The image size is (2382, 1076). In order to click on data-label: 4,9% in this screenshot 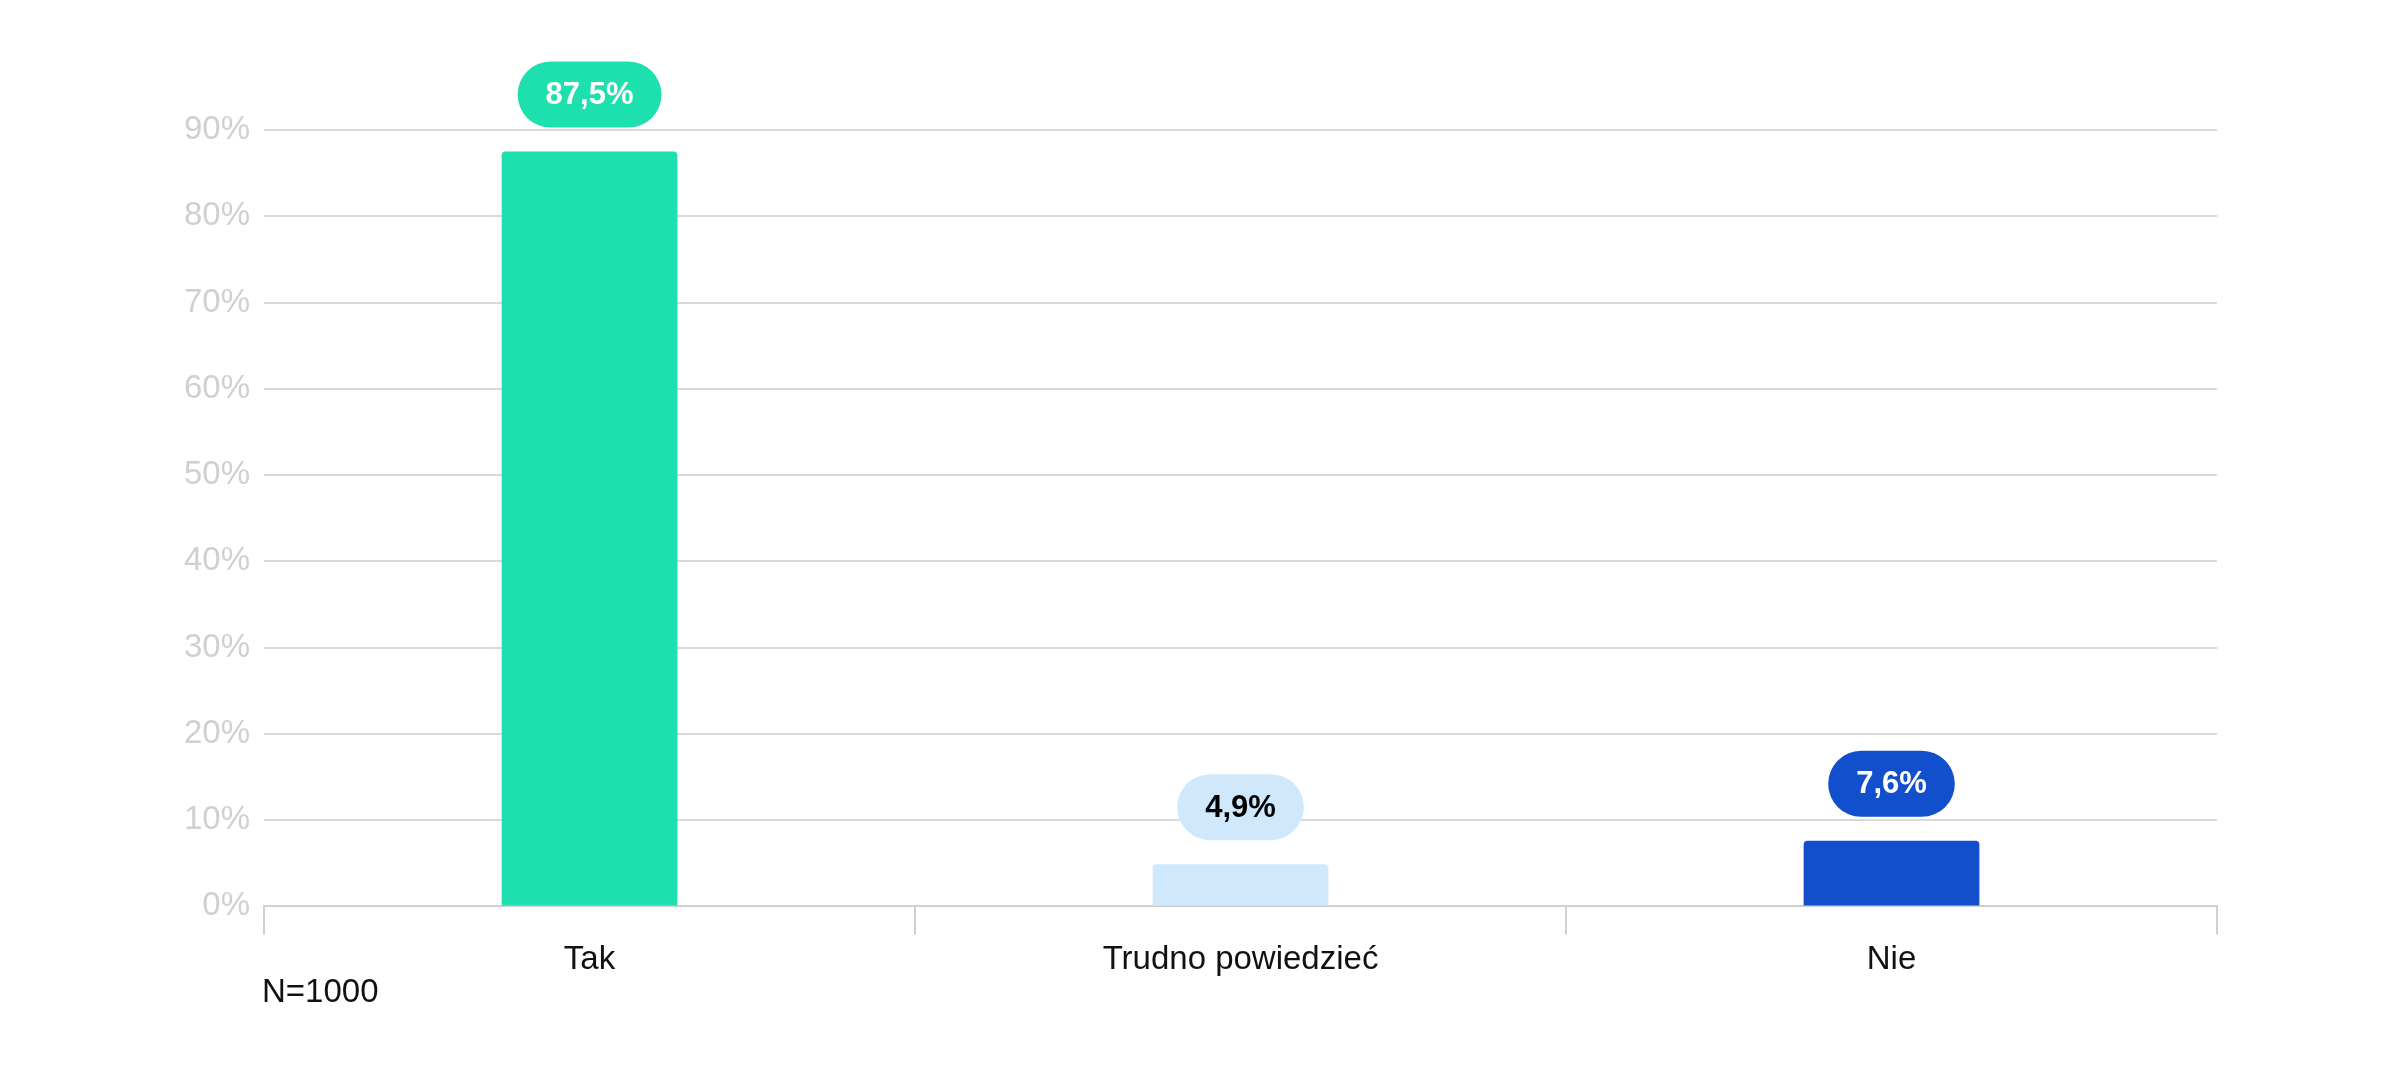, I will do `click(1240, 806)`.